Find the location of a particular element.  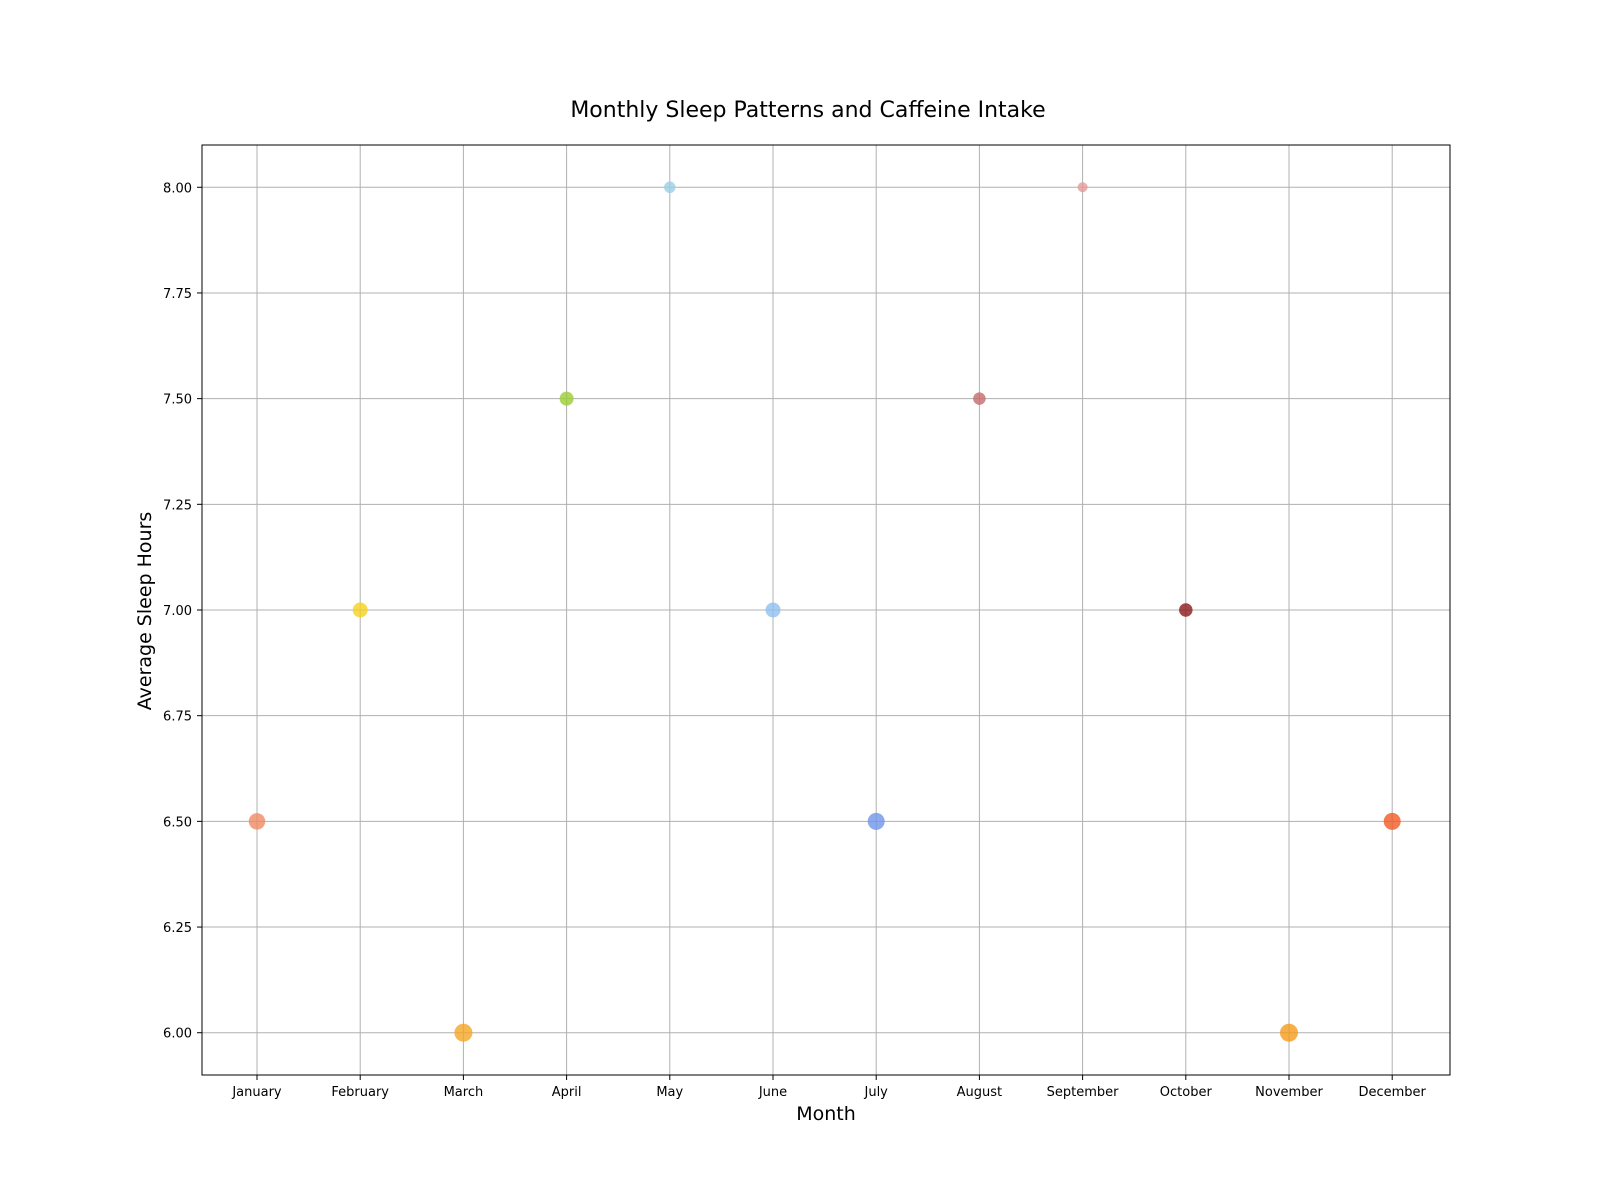

y-tick-label: 6.75 is located at coordinates (177, 717).